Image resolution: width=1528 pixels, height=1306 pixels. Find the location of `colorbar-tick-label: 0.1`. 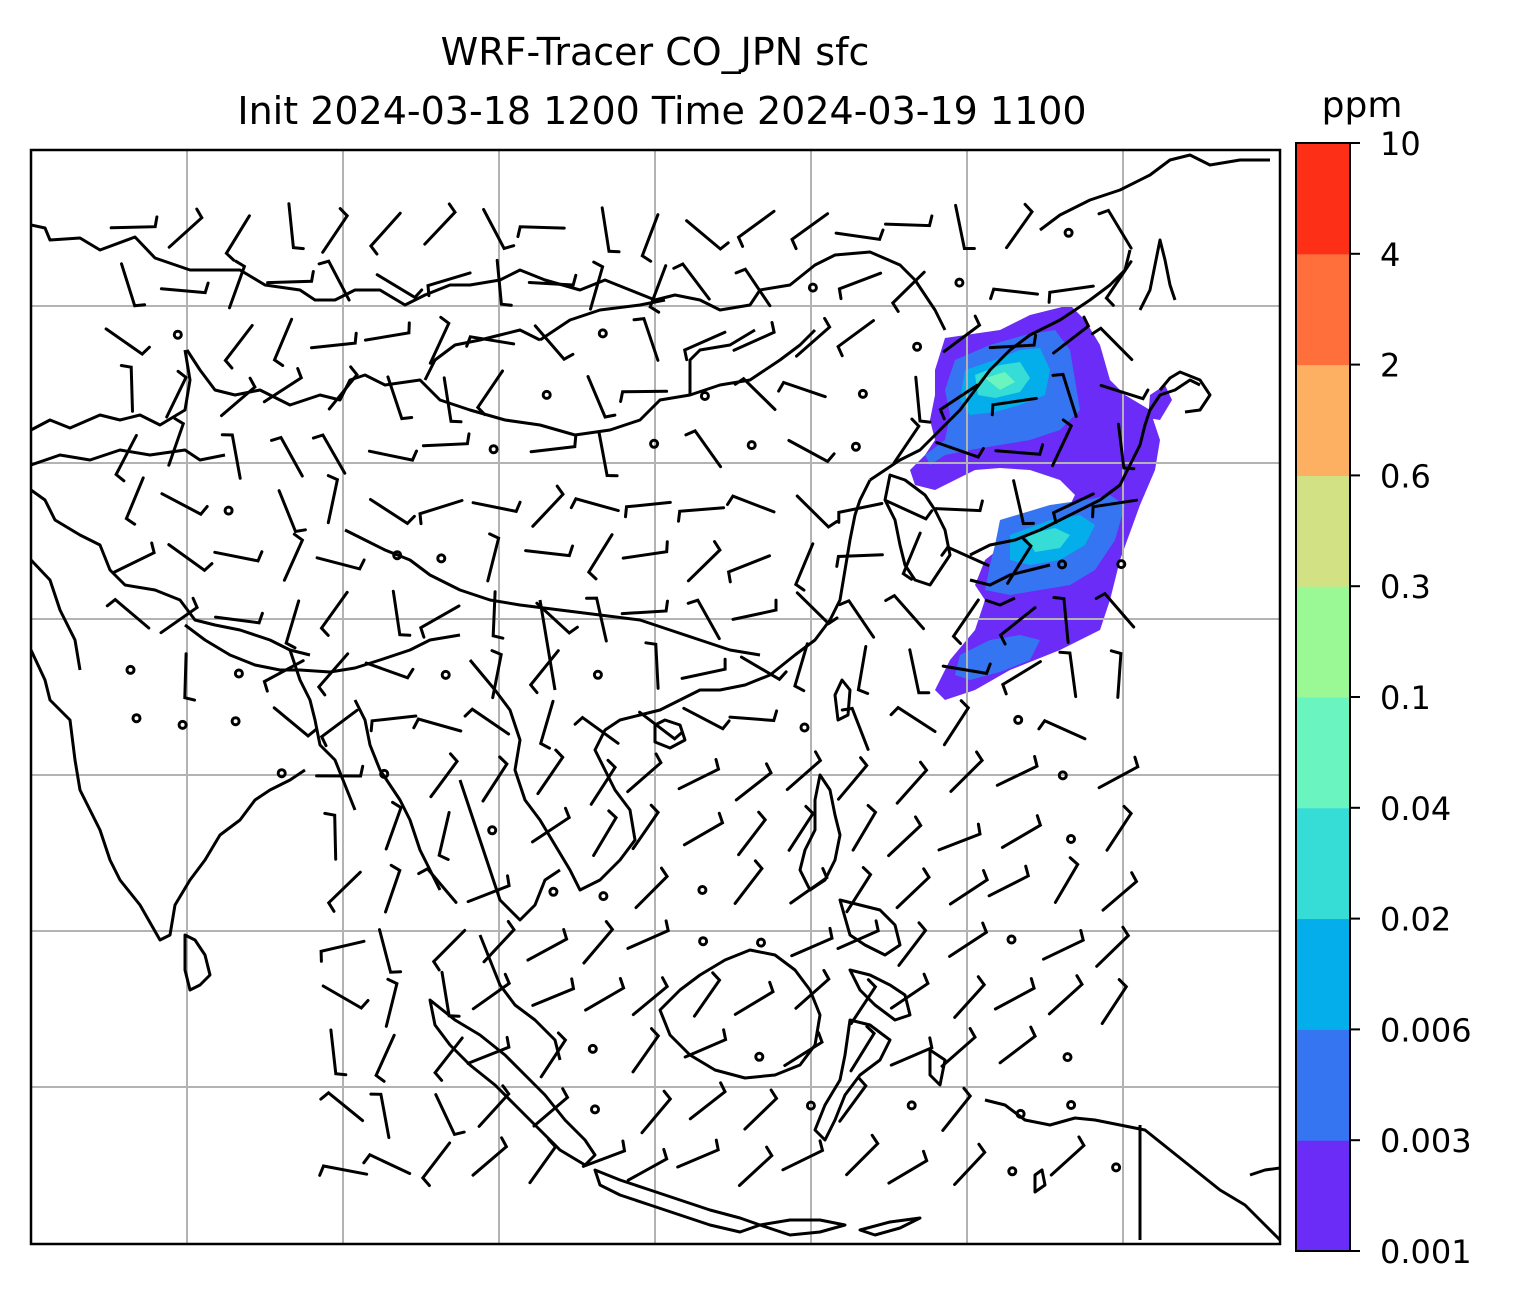

colorbar-tick-label: 0.1 is located at coordinates (1405, 698).